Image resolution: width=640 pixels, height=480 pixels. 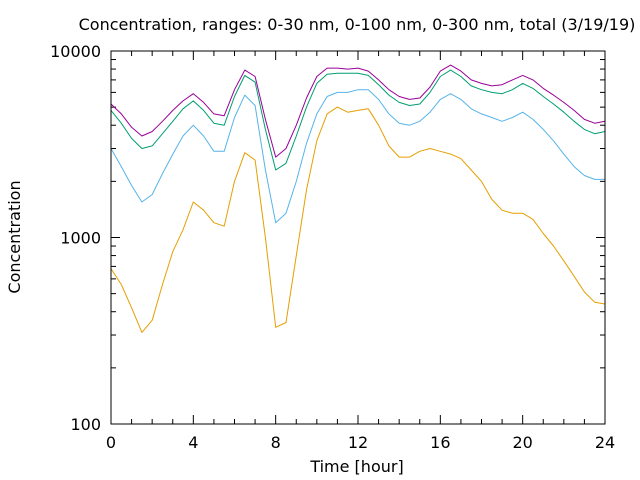 I want to click on x-tick-label: 16, so click(x=440, y=442).